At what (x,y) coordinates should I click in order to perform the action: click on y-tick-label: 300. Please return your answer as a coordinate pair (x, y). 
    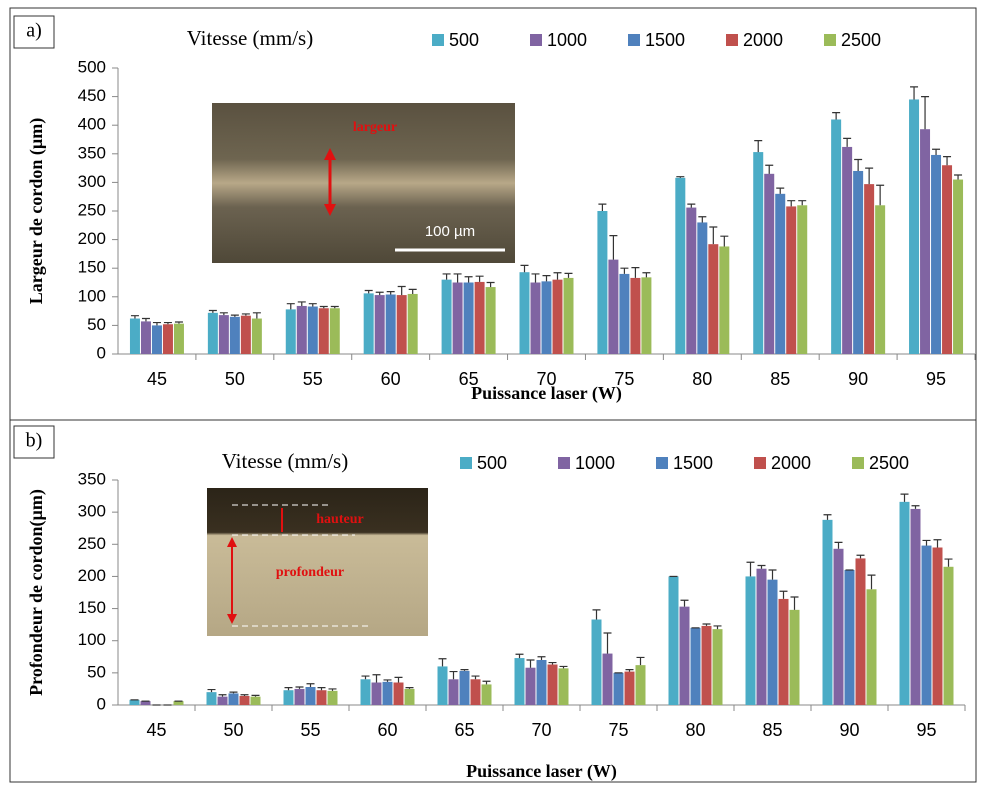
    Looking at the image, I should click on (92, 511).